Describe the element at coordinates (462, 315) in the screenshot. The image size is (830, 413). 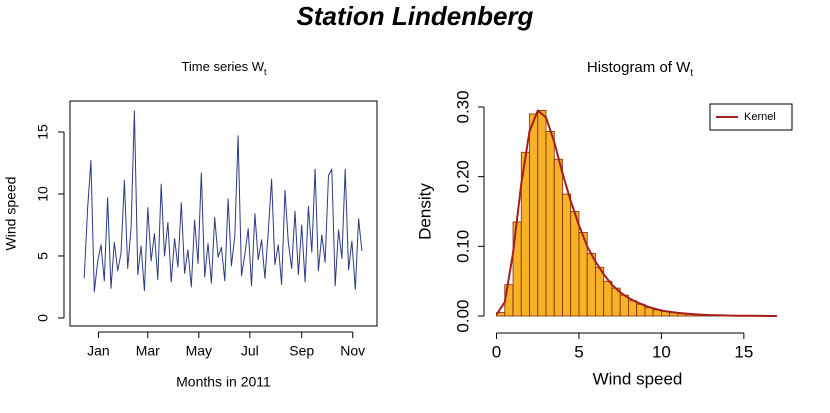
I see `y-tick-label: 0.00` at that location.